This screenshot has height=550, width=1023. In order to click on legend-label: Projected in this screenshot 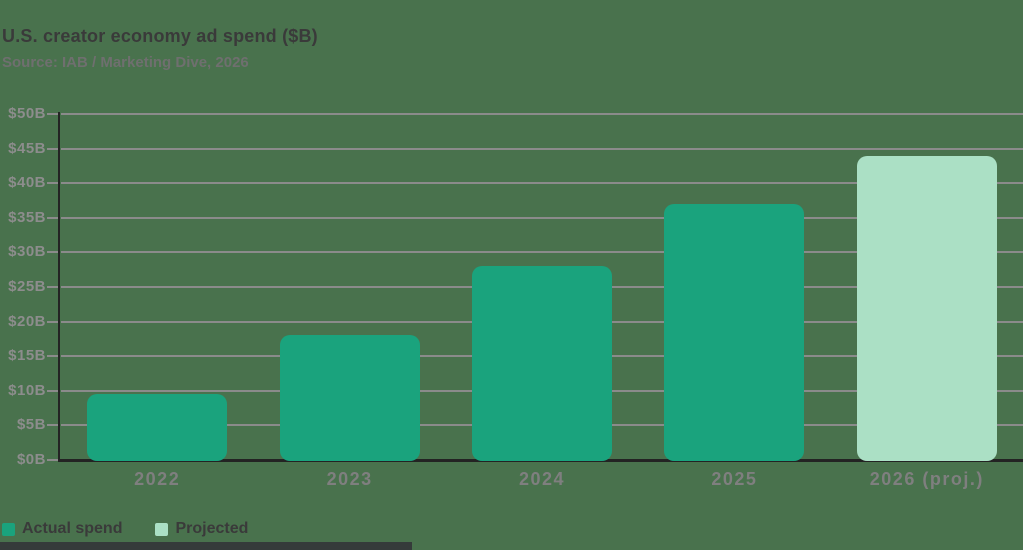, I will do `click(212, 528)`.